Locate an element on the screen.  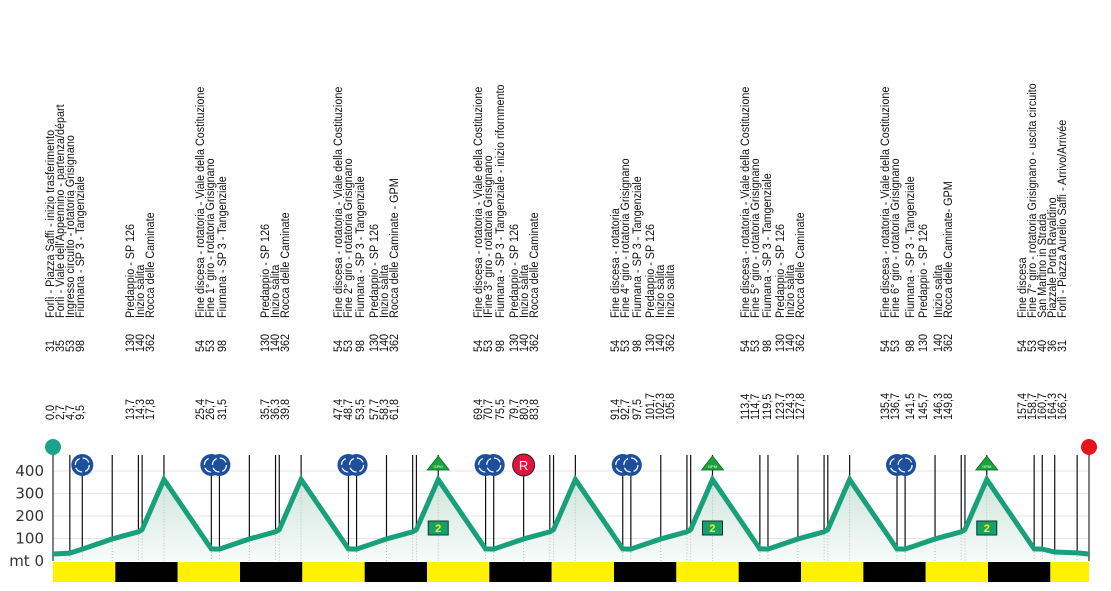
waypoint-altitude: 140 is located at coordinates (791, 343).